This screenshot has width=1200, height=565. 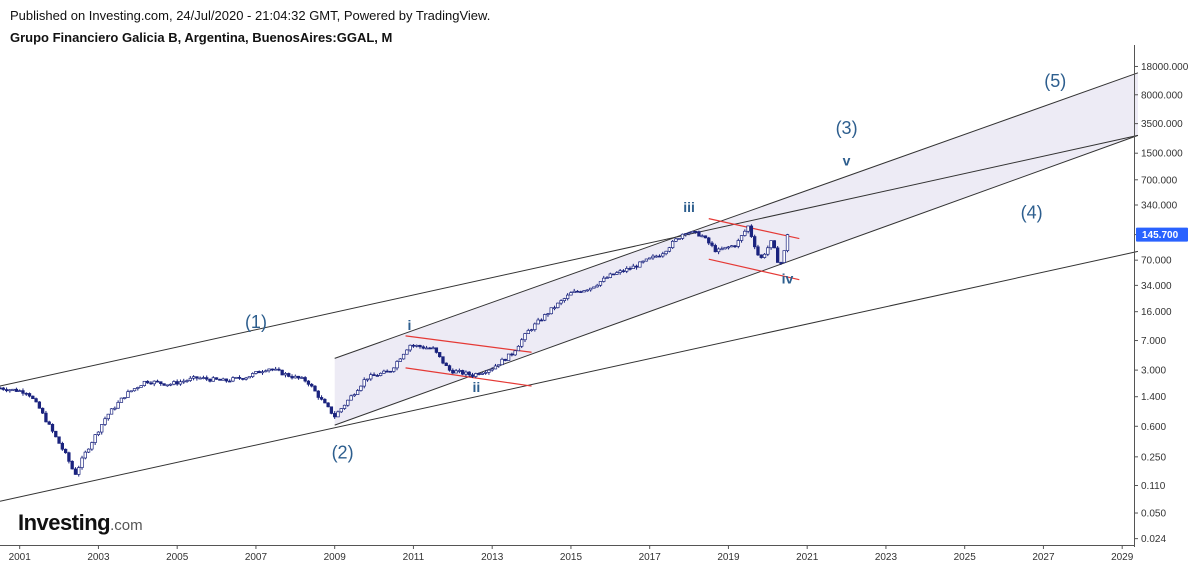 I want to click on x-tick-label-1: 2003, so click(x=98, y=557).